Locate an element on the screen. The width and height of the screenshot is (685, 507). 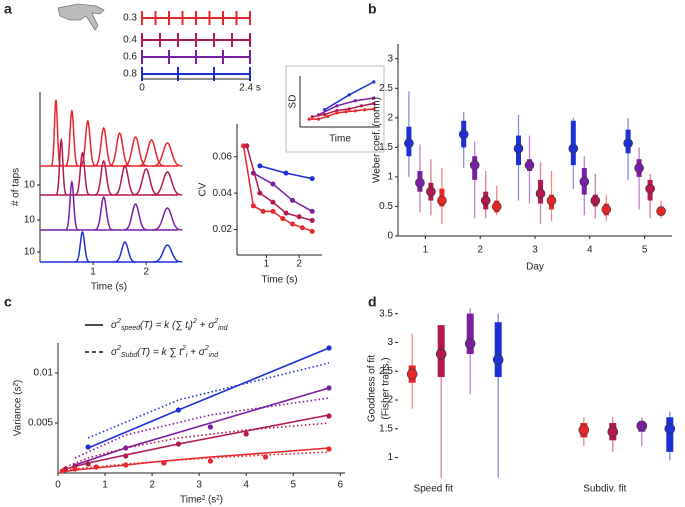
legend-label: σ2speed(T) = k (∑ ti)2 + σ2ind is located at coordinates (170, 325).